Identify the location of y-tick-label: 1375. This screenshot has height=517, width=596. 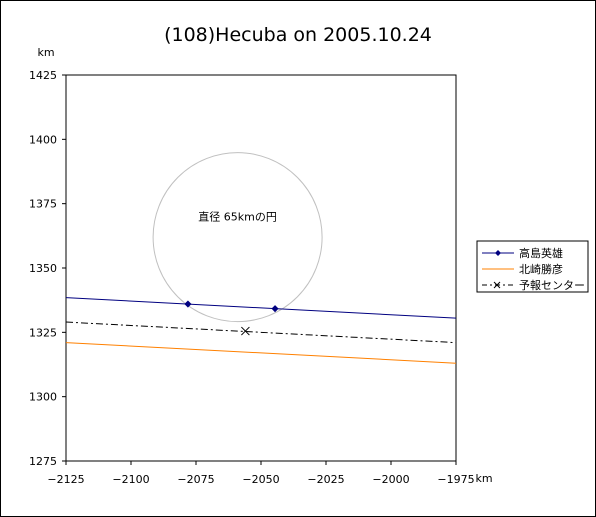
(43, 204).